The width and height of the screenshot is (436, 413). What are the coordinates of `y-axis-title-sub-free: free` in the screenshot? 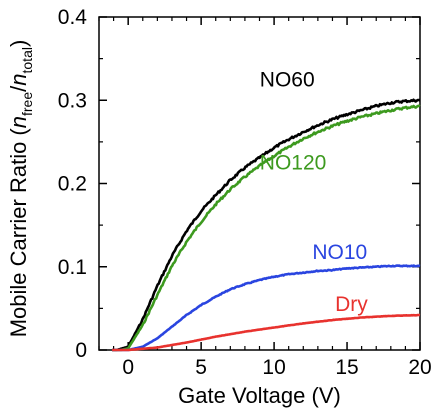 It's located at (27, 104).